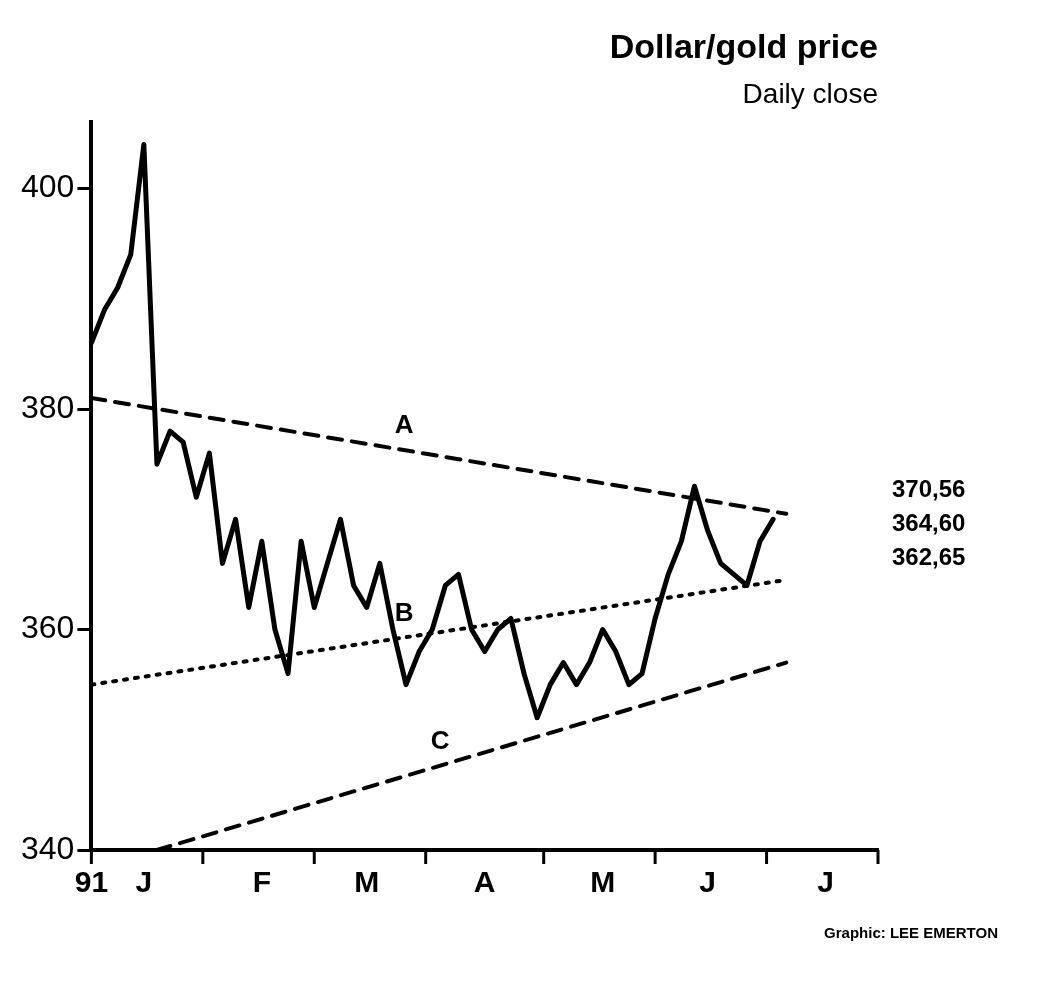  I want to click on chart-title: Dollar/gold price, so click(743, 45).